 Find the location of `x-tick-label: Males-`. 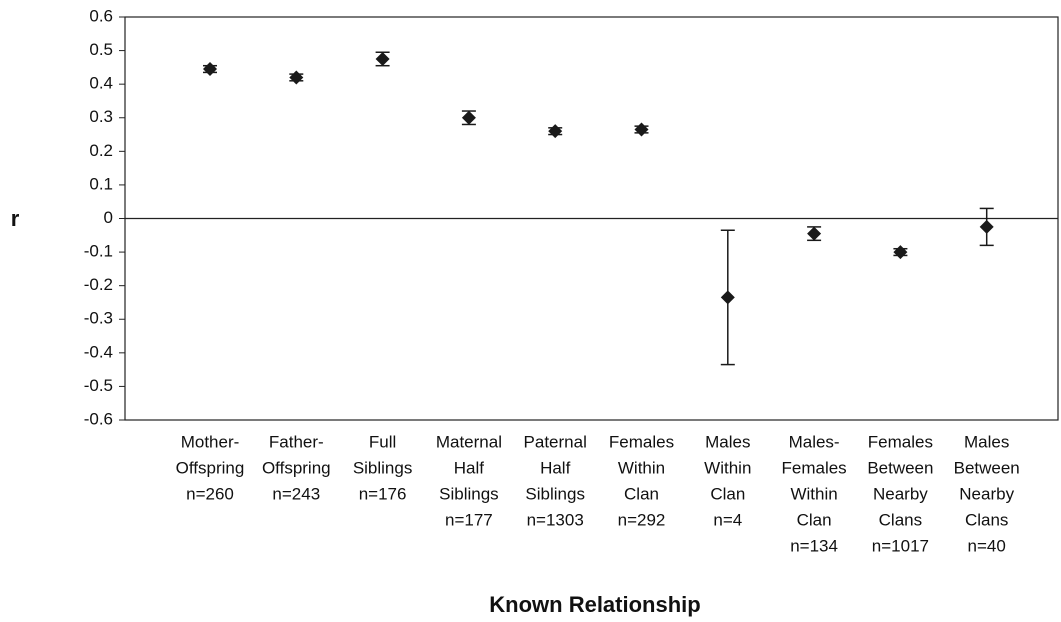

x-tick-label: Males- is located at coordinates (814, 441).